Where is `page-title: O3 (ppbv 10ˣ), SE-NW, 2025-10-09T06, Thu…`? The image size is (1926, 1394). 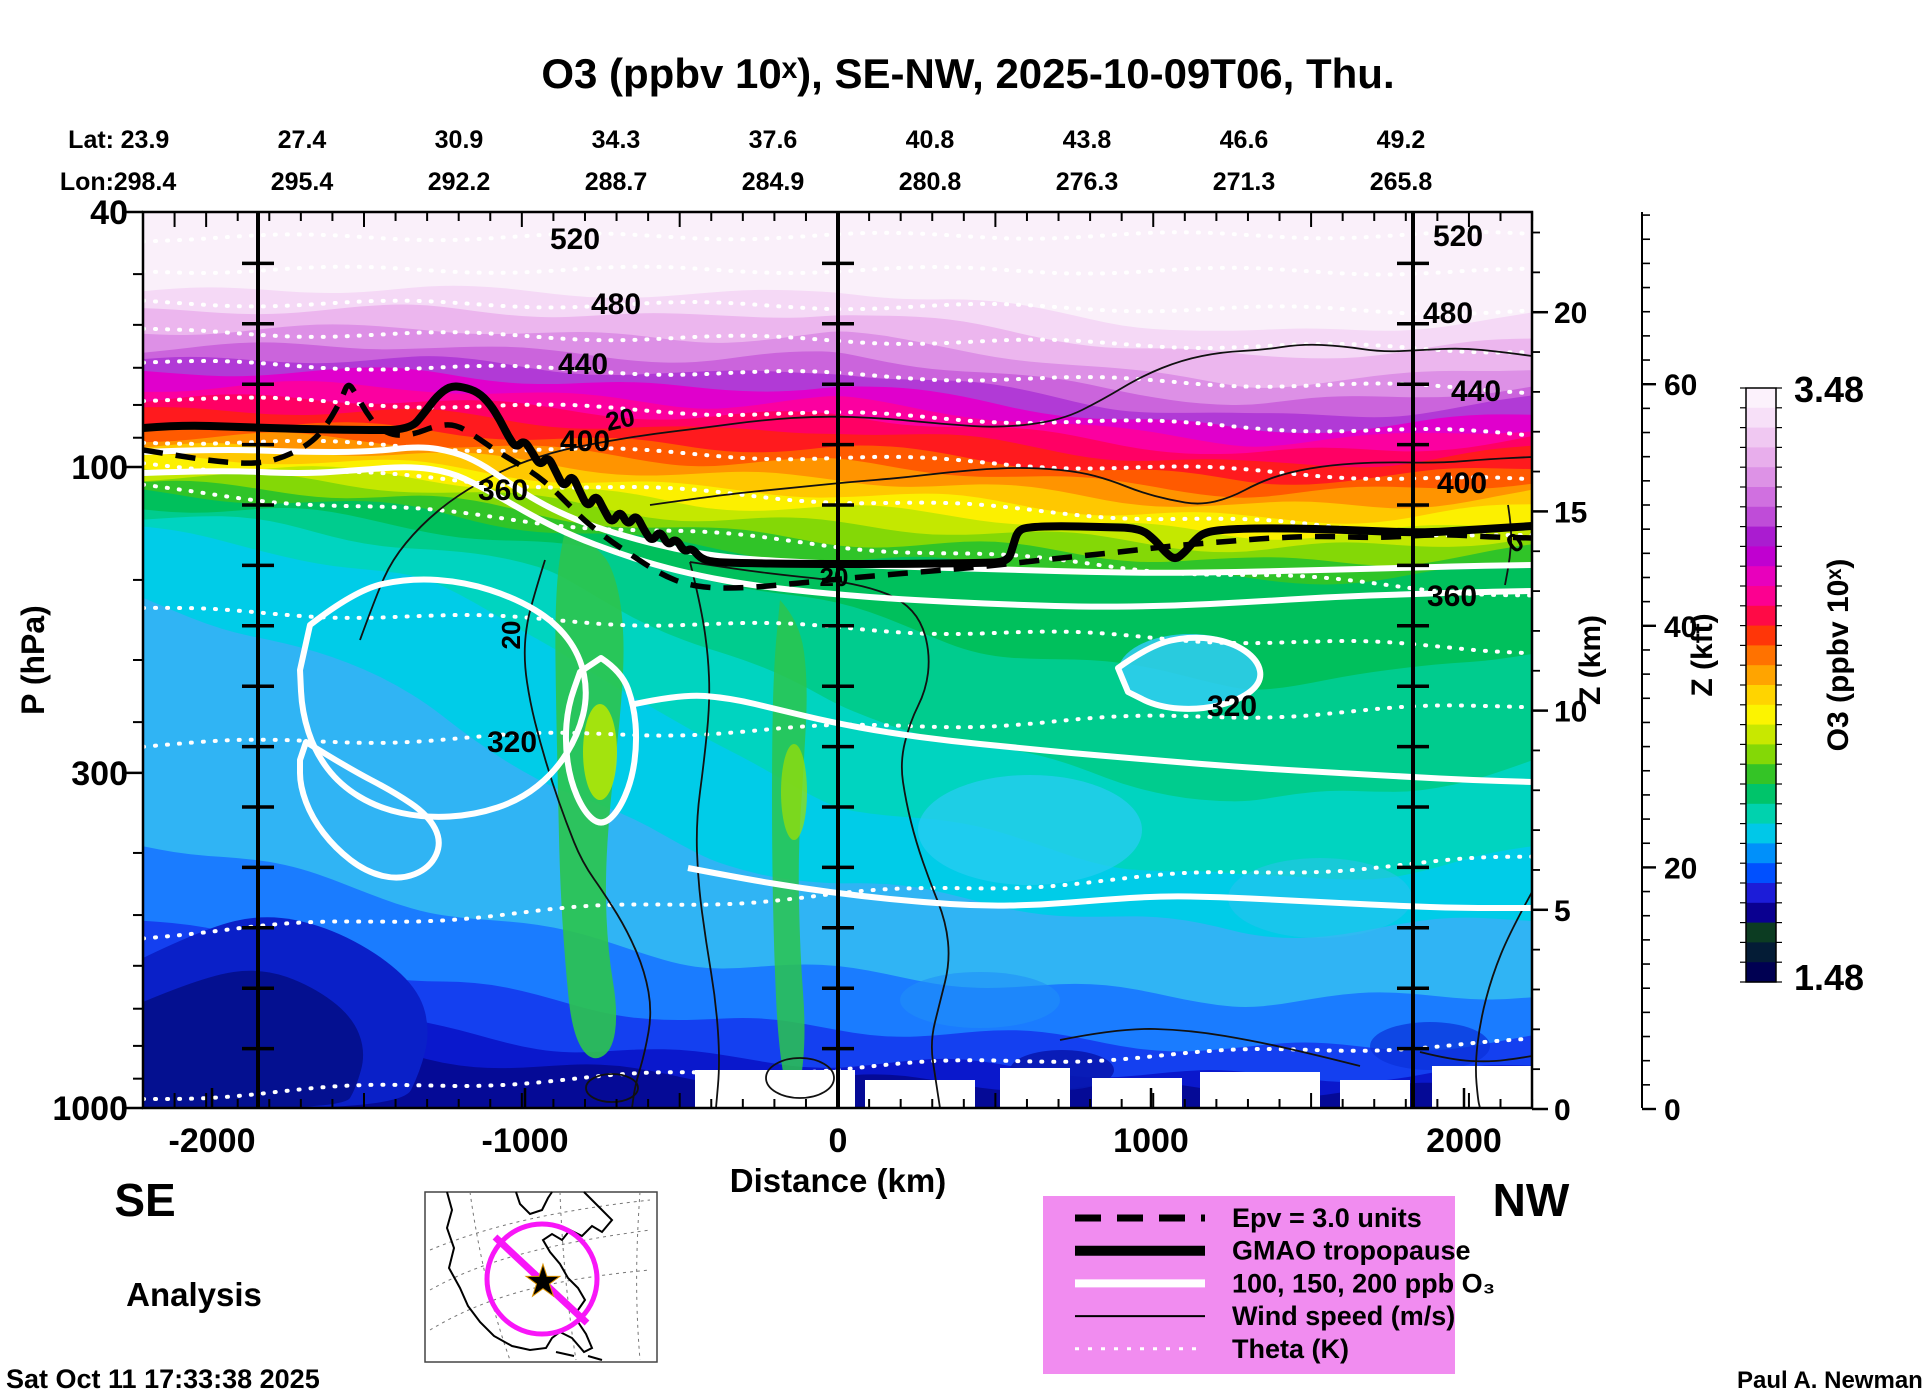
page-title: O3 (ppbv 10ˣ), SE-NW, 2025-10-09T06, Thu… is located at coordinates (967, 73).